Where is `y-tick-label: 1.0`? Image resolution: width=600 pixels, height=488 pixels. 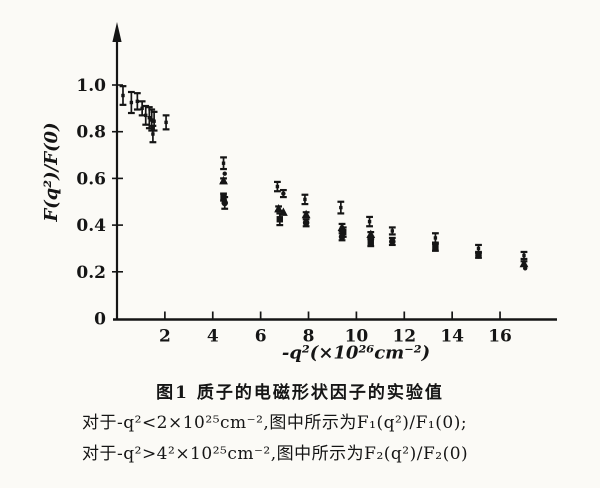 y-tick-label: 1.0 is located at coordinates (91, 86).